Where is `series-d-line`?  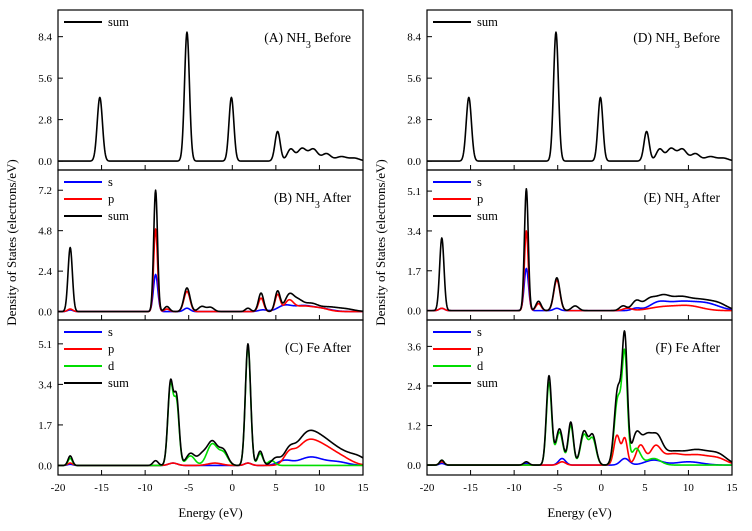 series-d-line is located at coordinates (210, 406).